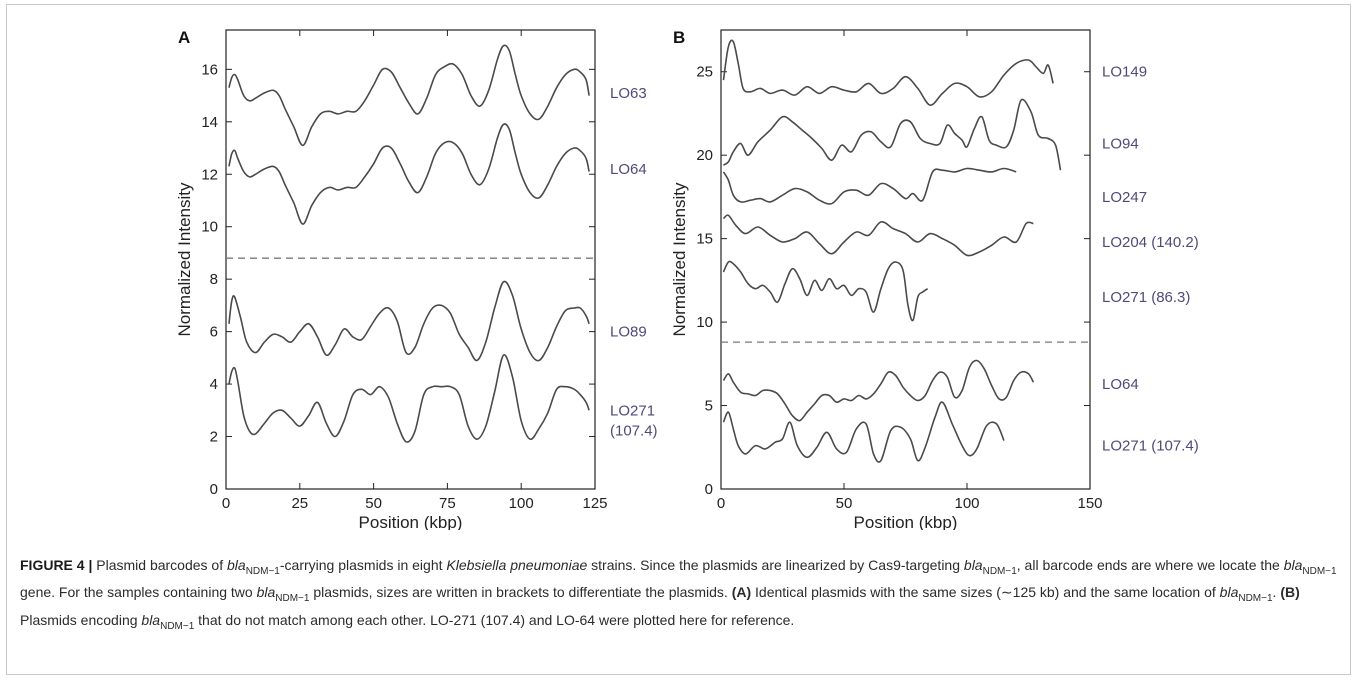 The height and width of the screenshot is (681, 1357). I want to click on series-label-line: (107.4), so click(634, 430).